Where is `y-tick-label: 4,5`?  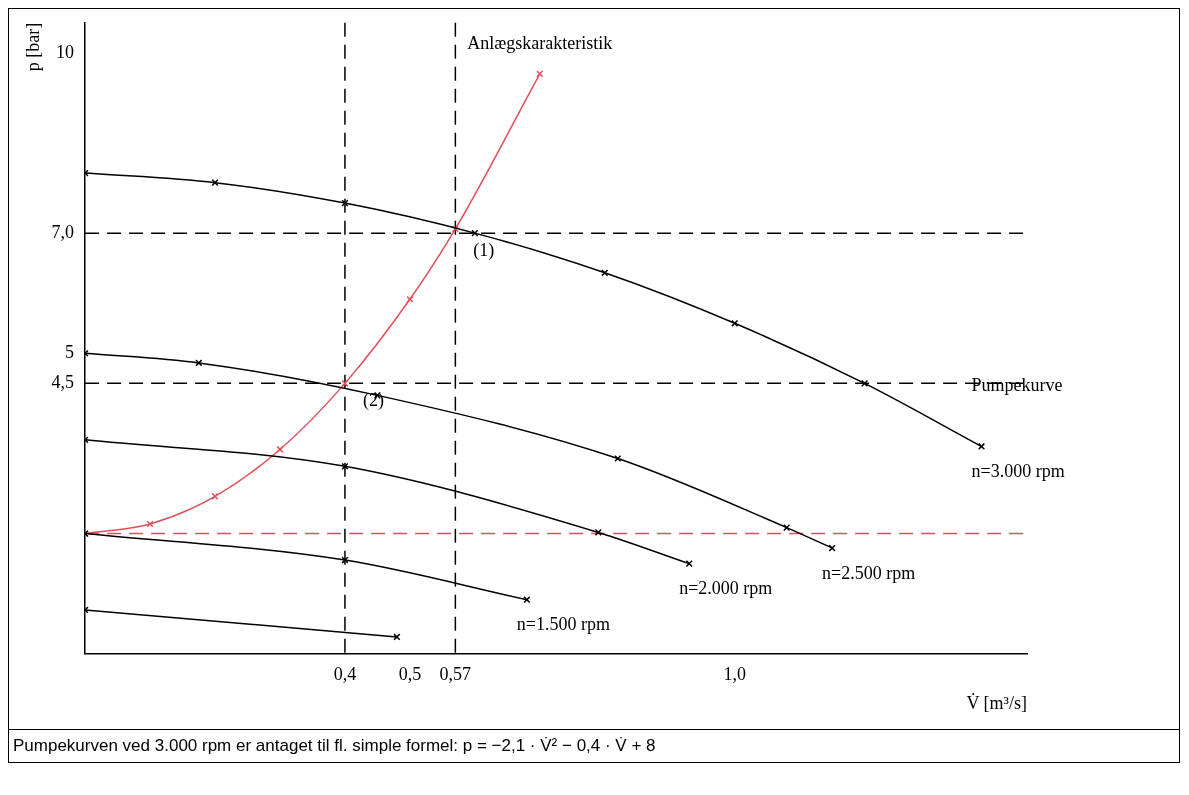
y-tick-label: 4,5 is located at coordinates (63, 382).